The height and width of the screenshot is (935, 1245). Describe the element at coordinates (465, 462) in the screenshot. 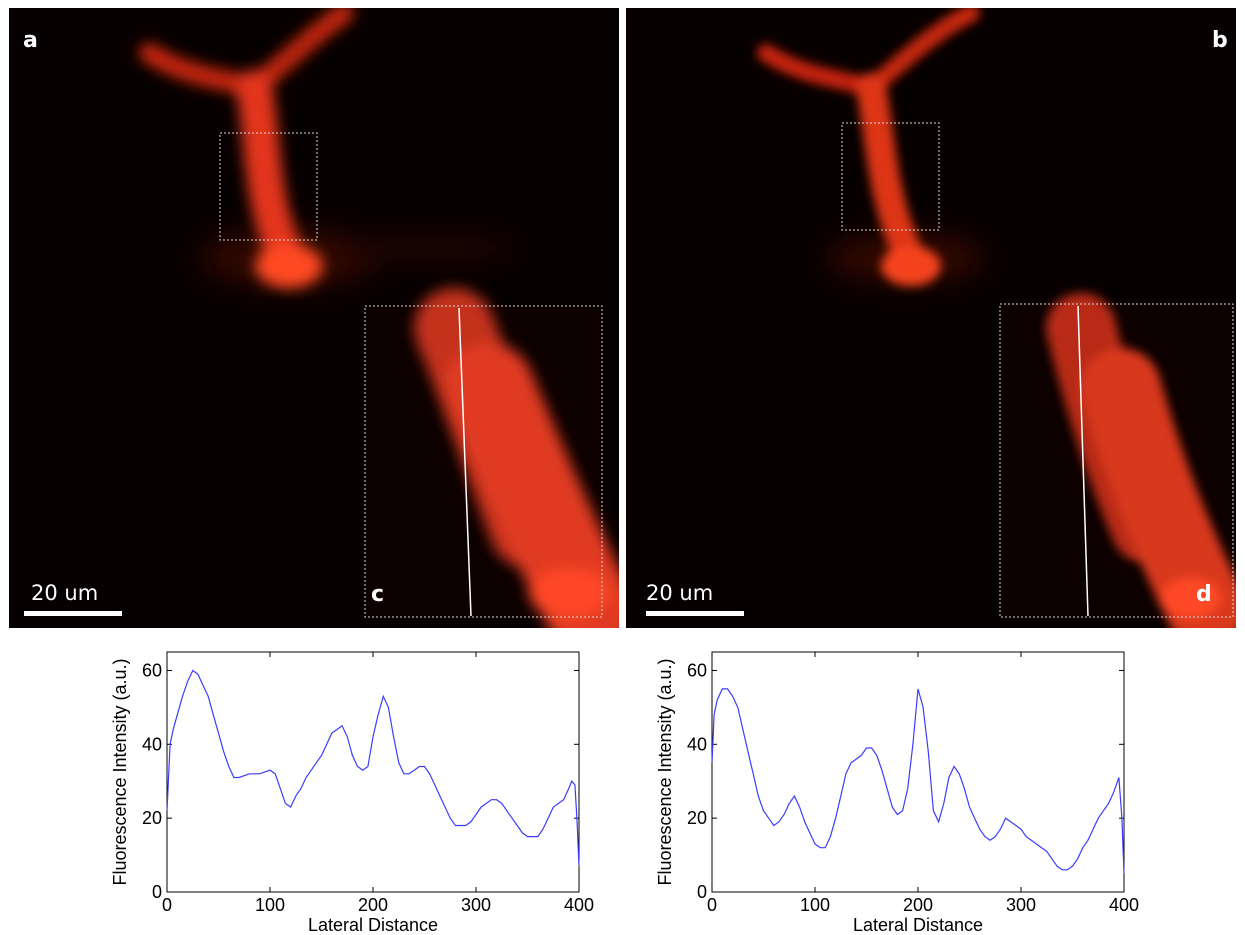

I see `profile-line-c` at that location.